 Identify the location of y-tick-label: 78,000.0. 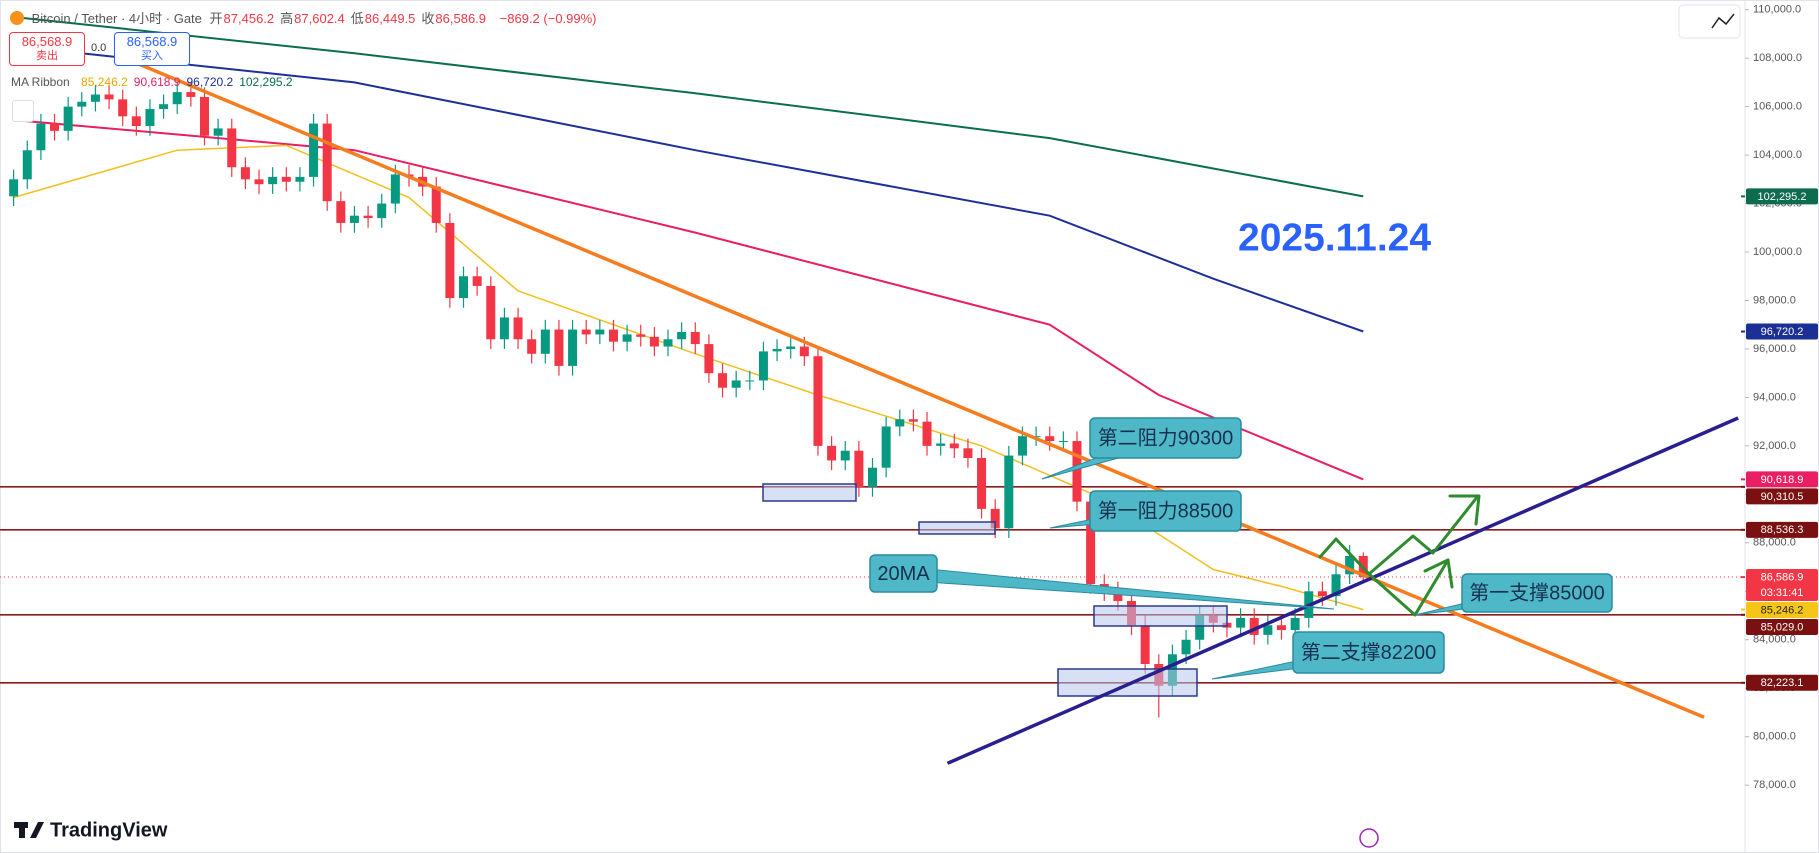
(1774, 785).